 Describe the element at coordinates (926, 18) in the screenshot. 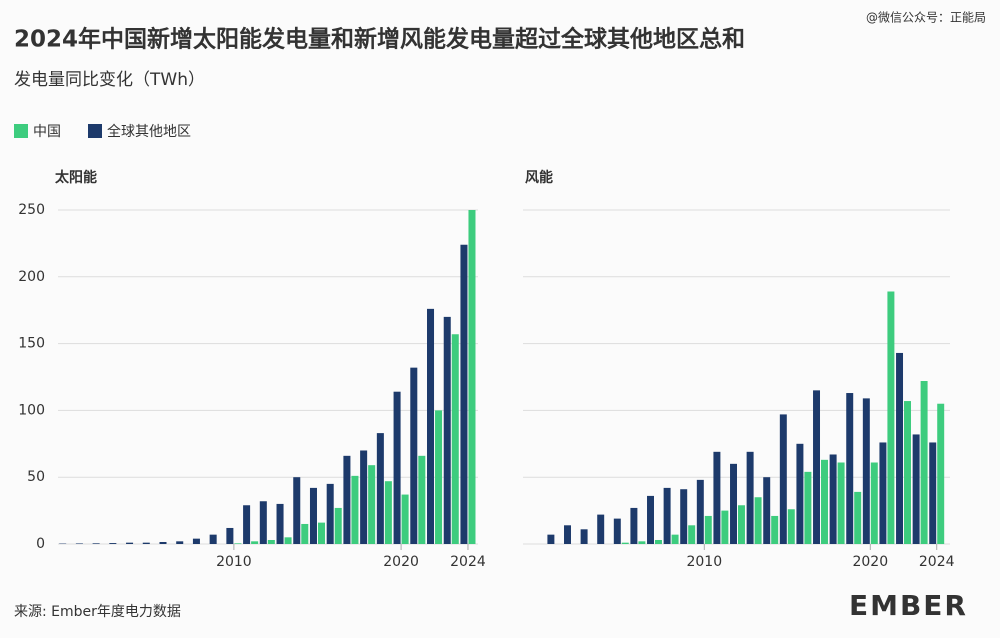

I see `watermark: @微信公众号：正能局` at that location.